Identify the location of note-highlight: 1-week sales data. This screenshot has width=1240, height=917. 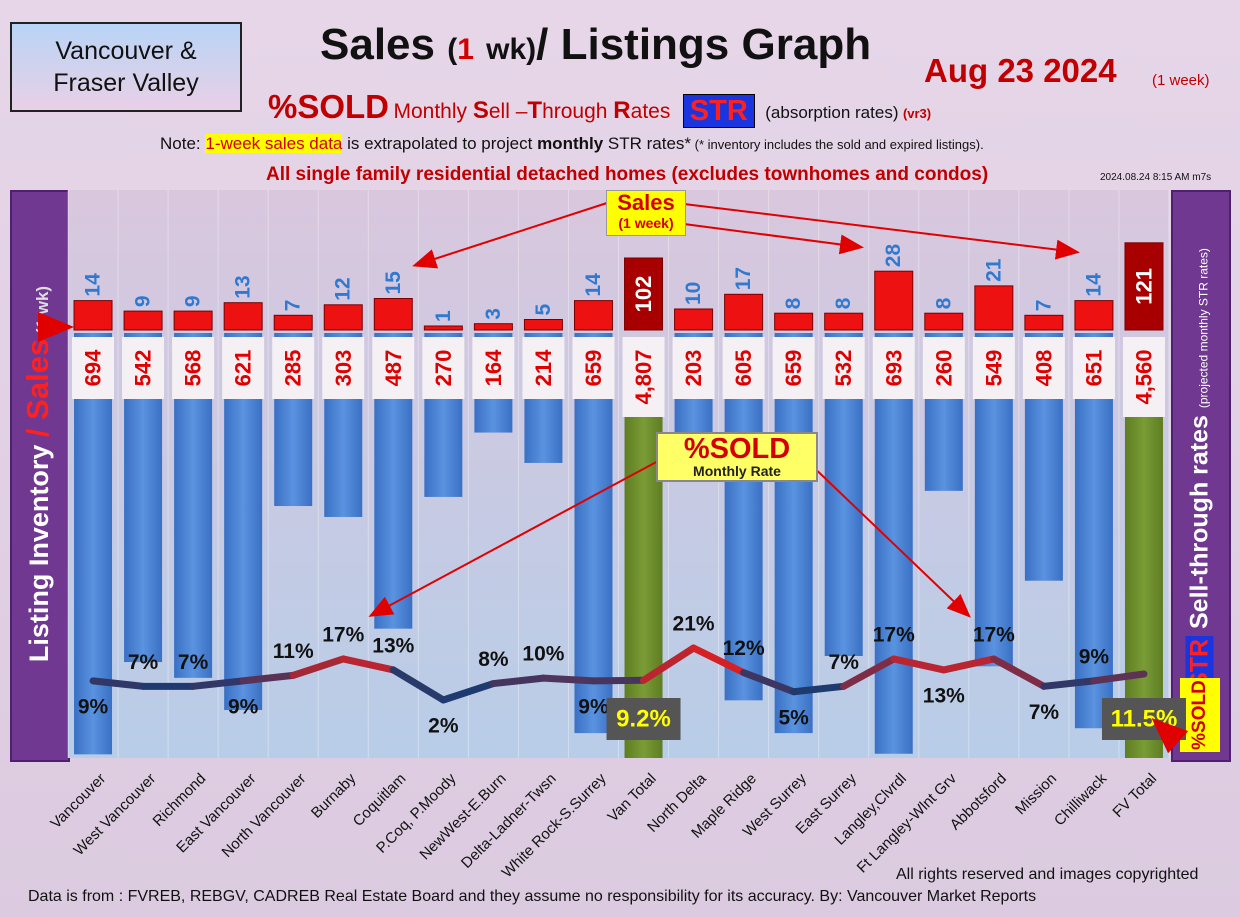
(274, 143).